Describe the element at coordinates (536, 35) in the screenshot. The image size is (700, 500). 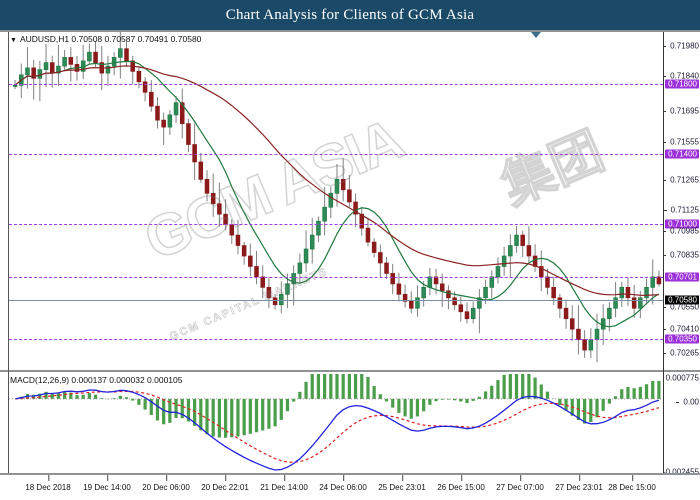
I see `chart-marker-icon` at that location.